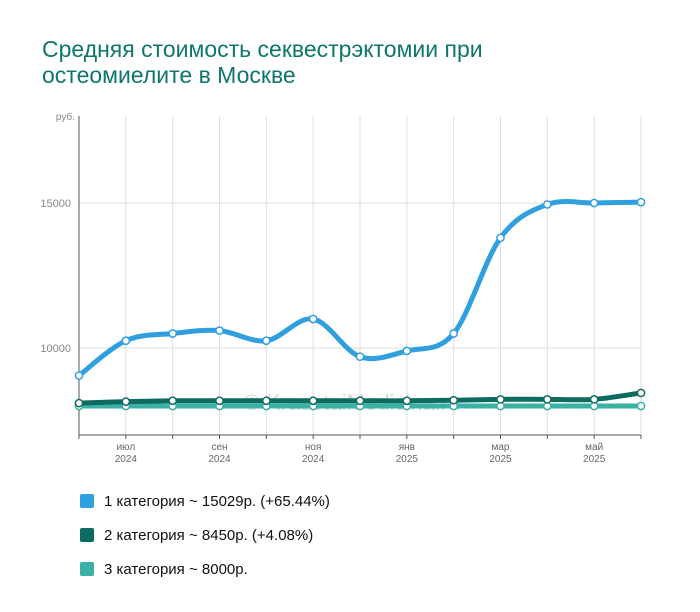  I want to click on chart-title-line-1: Средняя стоимость секвестрэктомии при, so click(262, 49).